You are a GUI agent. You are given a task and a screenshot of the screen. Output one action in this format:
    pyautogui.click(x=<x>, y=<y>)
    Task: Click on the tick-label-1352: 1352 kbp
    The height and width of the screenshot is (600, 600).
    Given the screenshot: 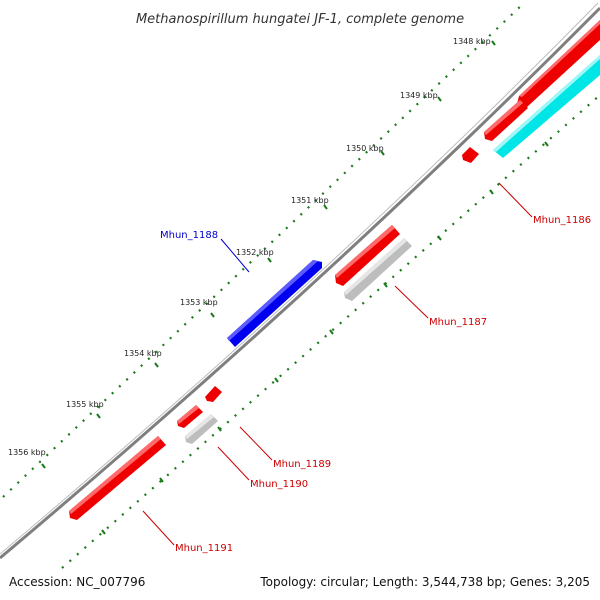 What is the action you would take?
    pyautogui.click(x=255, y=252)
    